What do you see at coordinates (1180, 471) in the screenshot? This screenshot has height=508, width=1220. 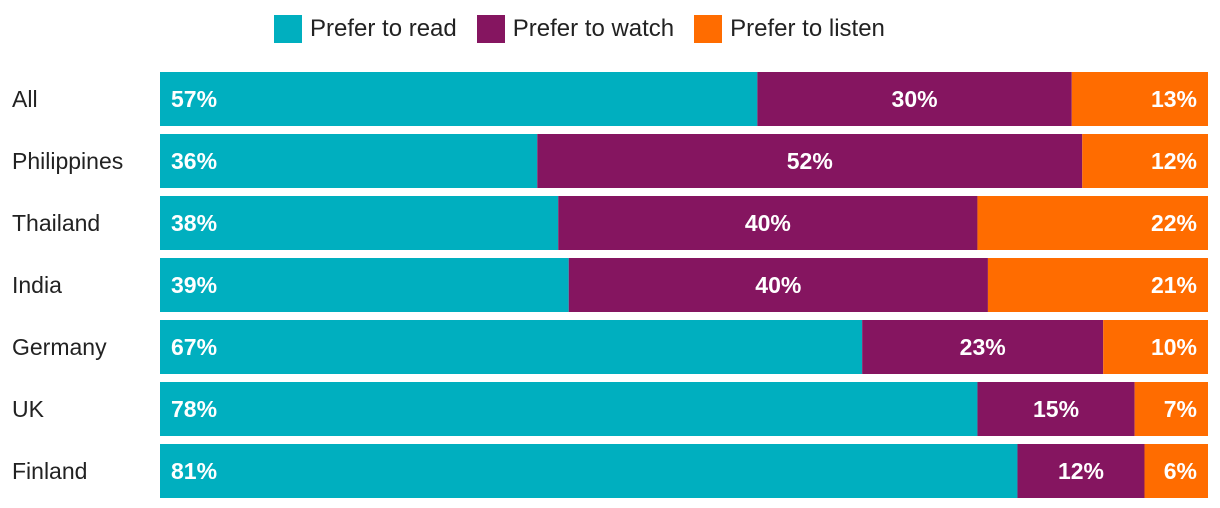 I see `data-label-listen: 6%` at bounding box center [1180, 471].